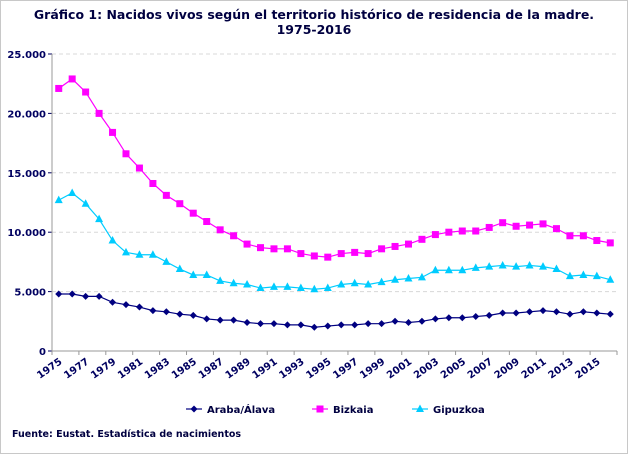 This screenshot has width=628, height=454. What do you see at coordinates (26, 114) in the screenshot?
I see `y-tick-label: 20.000` at bounding box center [26, 114].